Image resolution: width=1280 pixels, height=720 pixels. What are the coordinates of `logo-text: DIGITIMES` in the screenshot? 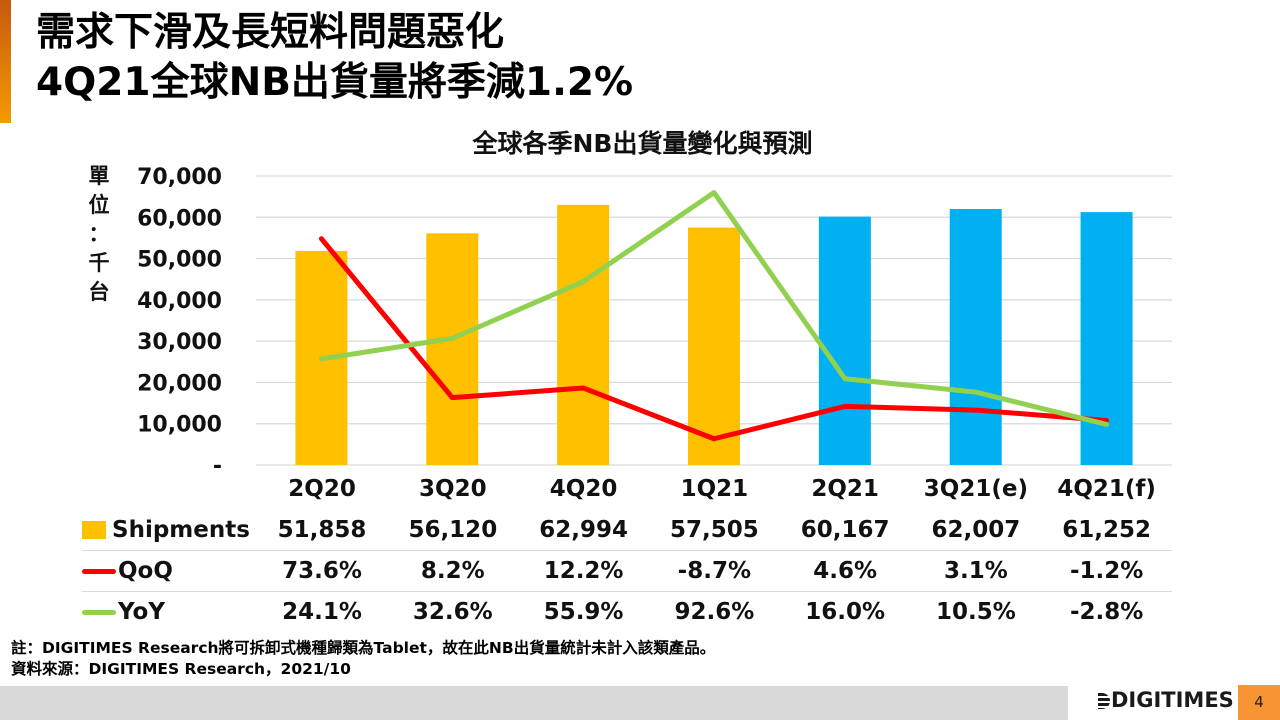 It's located at (1172, 700).